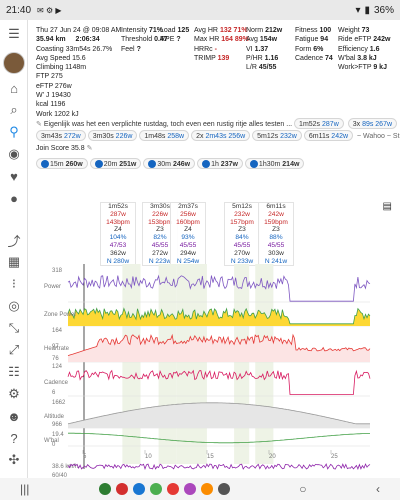 The height and width of the screenshot is (500, 400). I want to click on interval-chip: 6m11s 242w, so click(328, 135).